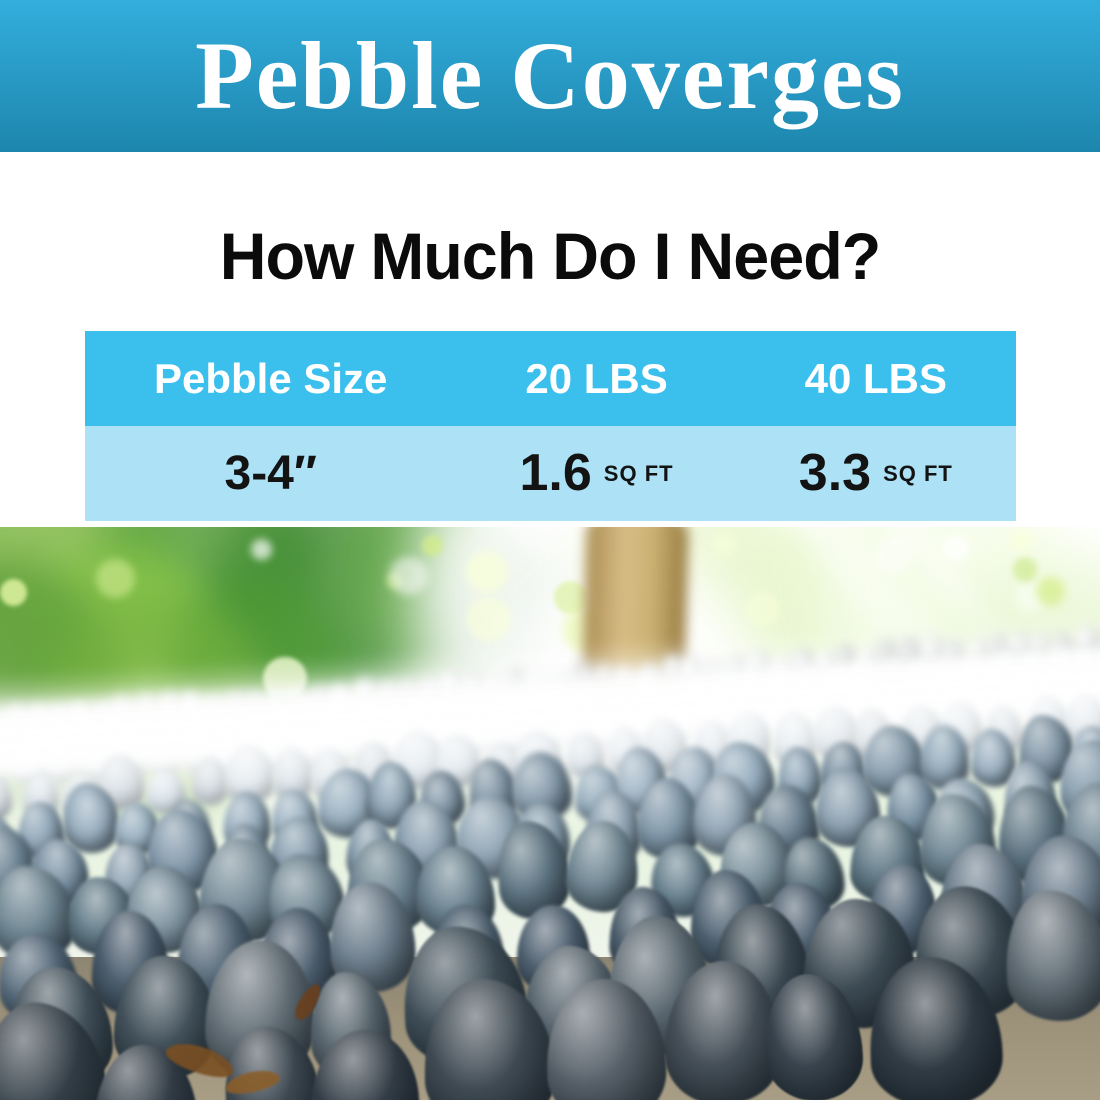 The width and height of the screenshot is (1100, 1100). What do you see at coordinates (555, 473) in the screenshot?
I see `coverage-value-20lbs: 1.6` at bounding box center [555, 473].